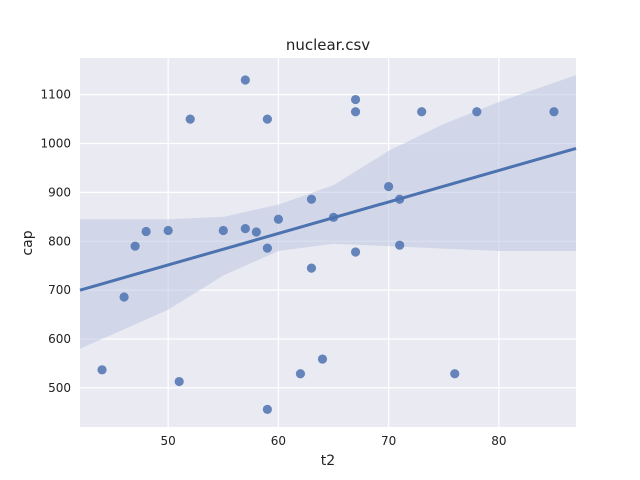 The height and width of the screenshot is (480, 640). What do you see at coordinates (59, 388) in the screenshot?
I see `y-tick-label: 500` at bounding box center [59, 388].